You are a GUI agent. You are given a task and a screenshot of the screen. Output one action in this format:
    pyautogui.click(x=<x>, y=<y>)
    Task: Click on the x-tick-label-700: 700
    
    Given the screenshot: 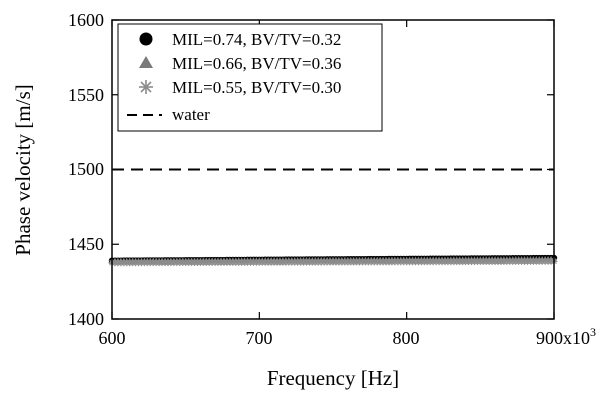 What is the action you would take?
    pyautogui.click(x=259, y=338)
    